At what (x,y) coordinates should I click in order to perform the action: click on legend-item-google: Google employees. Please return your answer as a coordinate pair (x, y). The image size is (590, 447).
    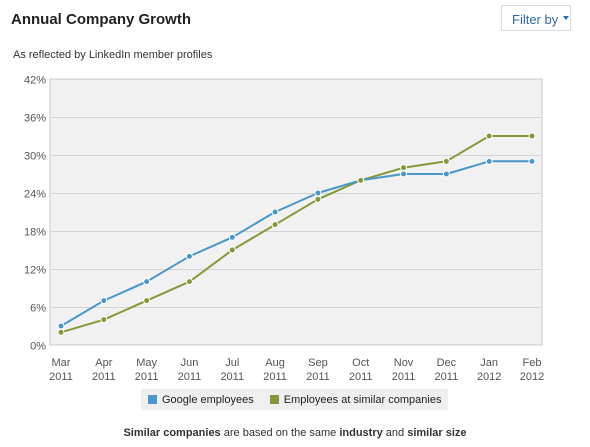
    Looking at the image, I should click on (201, 400).